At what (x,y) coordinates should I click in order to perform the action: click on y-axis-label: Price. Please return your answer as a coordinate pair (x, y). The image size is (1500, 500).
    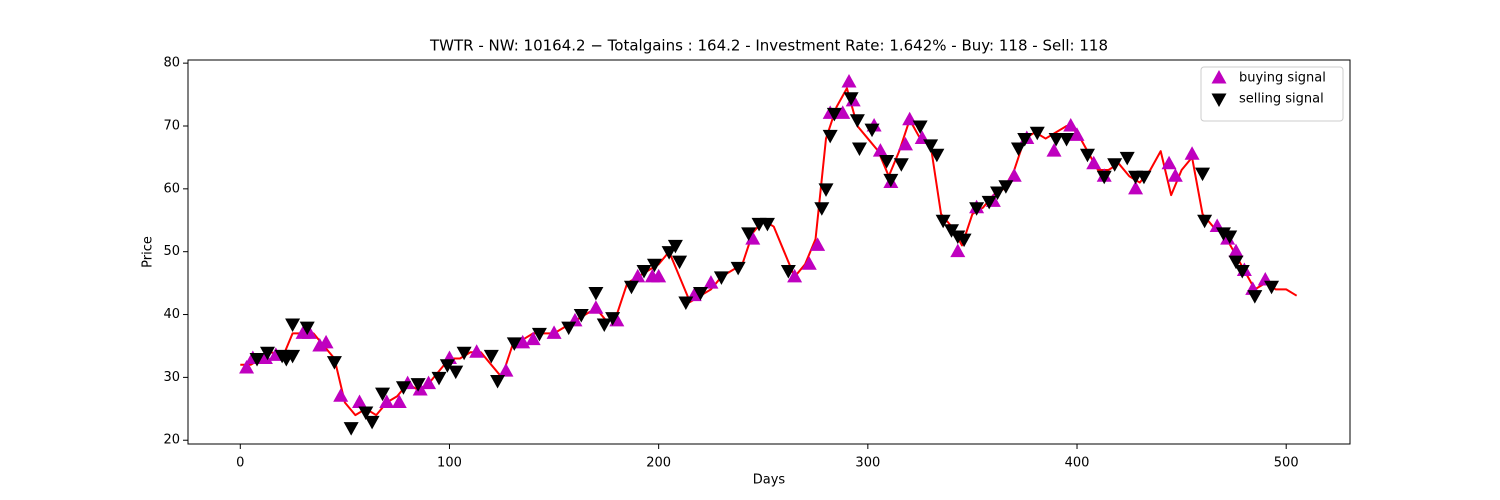
    Looking at the image, I should click on (148, 252).